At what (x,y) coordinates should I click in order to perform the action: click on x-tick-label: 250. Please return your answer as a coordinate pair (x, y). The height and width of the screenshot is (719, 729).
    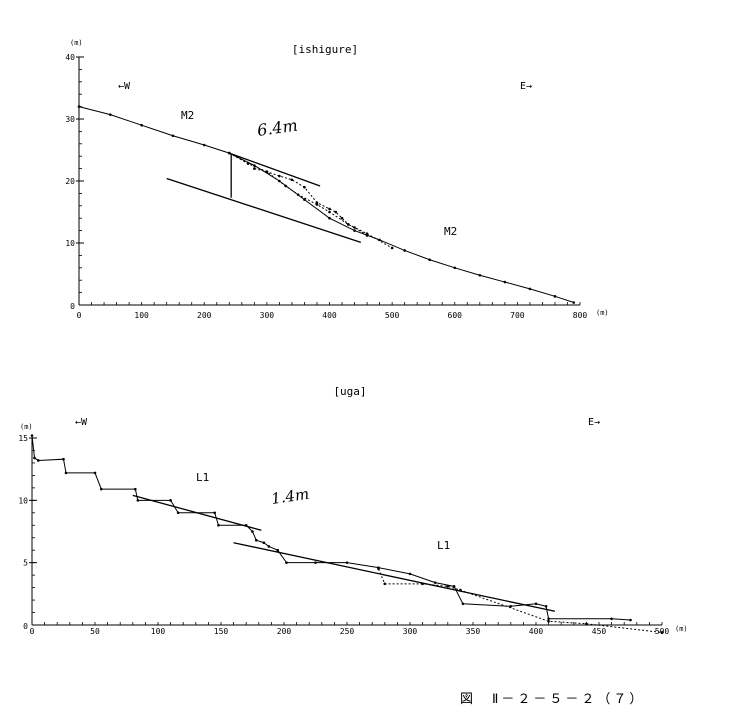
    Looking at the image, I should click on (347, 631).